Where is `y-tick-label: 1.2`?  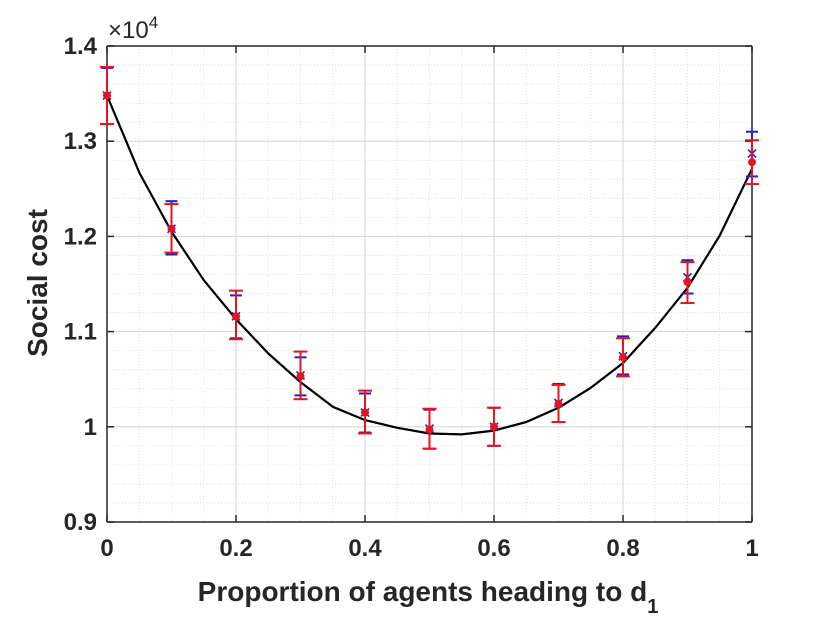 y-tick-label: 1.2 is located at coordinates (80, 236).